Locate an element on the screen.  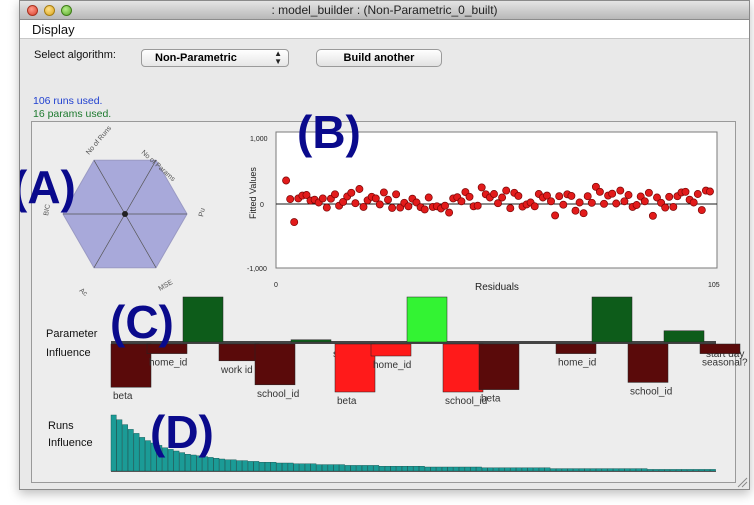
parameter-bar-label: start day is located at coordinates (725, 354).